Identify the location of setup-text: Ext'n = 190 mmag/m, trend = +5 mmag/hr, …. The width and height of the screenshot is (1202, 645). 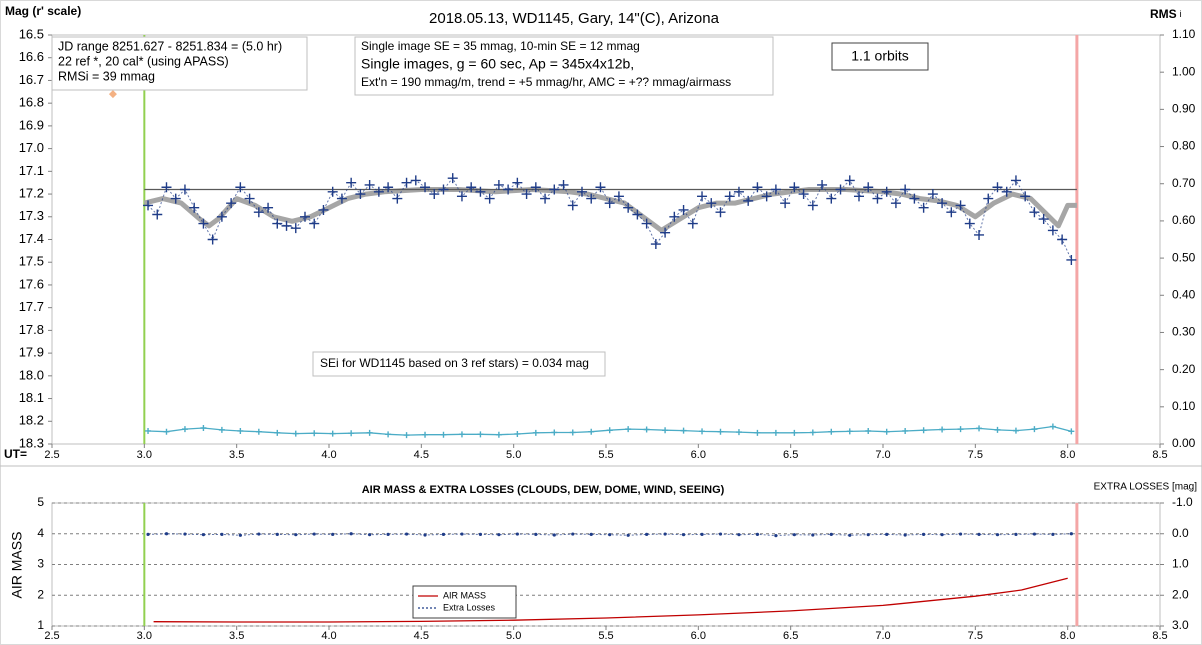
(546, 82).